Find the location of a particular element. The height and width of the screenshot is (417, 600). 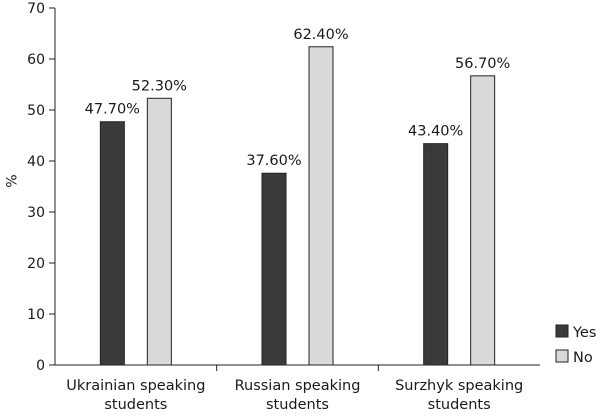

legend-swatch-yes is located at coordinates (562, 331).